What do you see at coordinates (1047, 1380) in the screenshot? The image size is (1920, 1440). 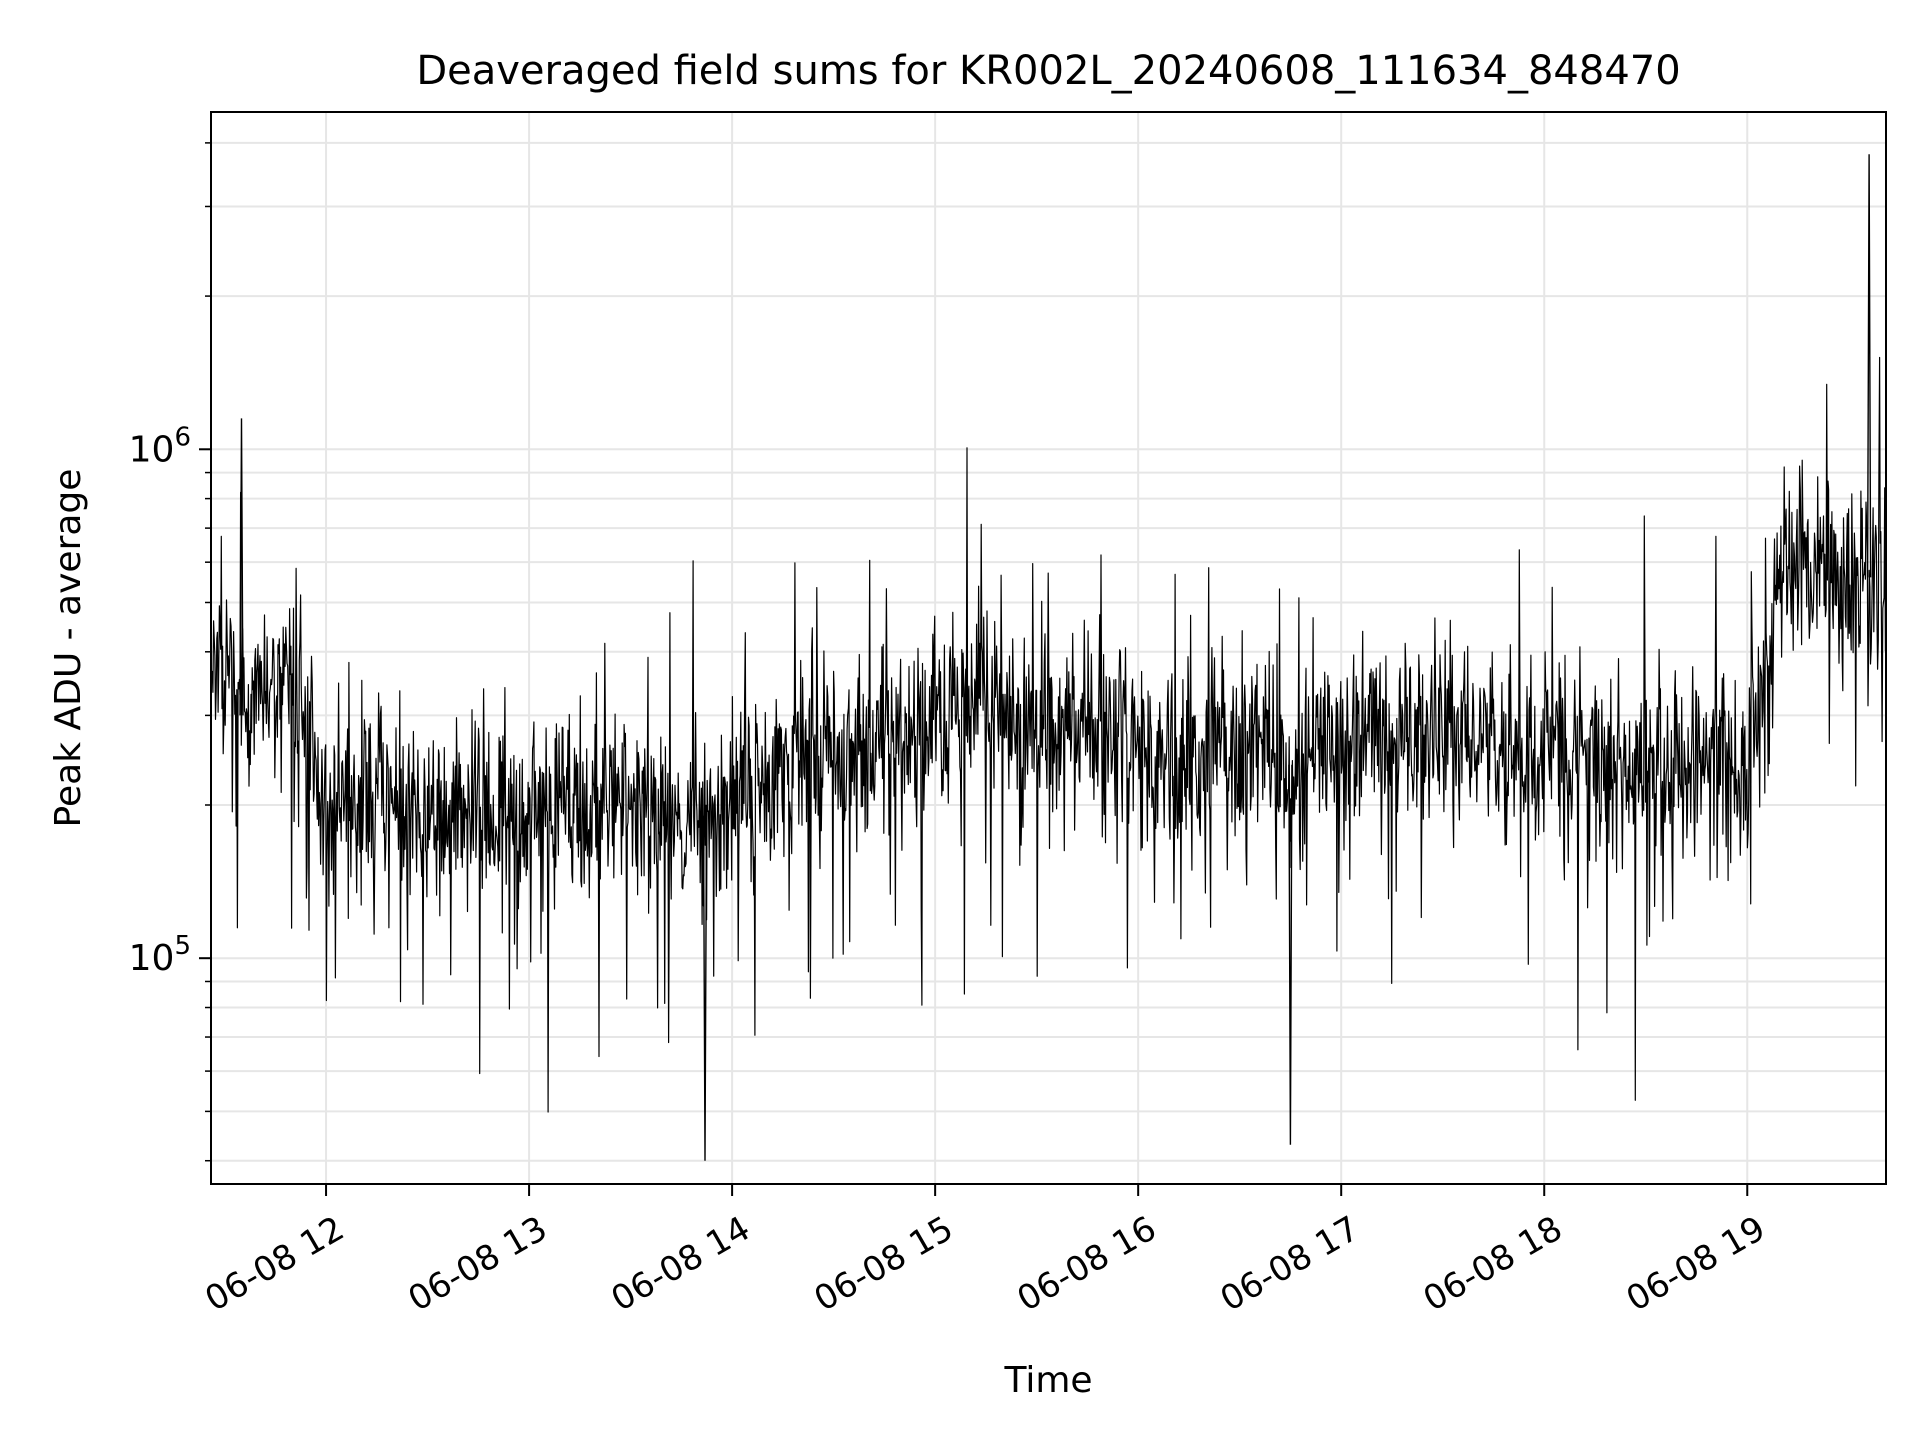 I see `x-axis-label: Time` at bounding box center [1047, 1380].